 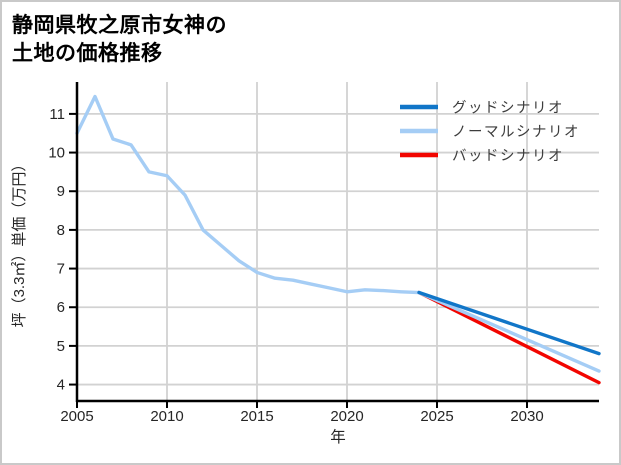 What do you see at coordinates (61, 385) in the screenshot?
I see `y-tick-label: 4` at bounding box center [61, 385].